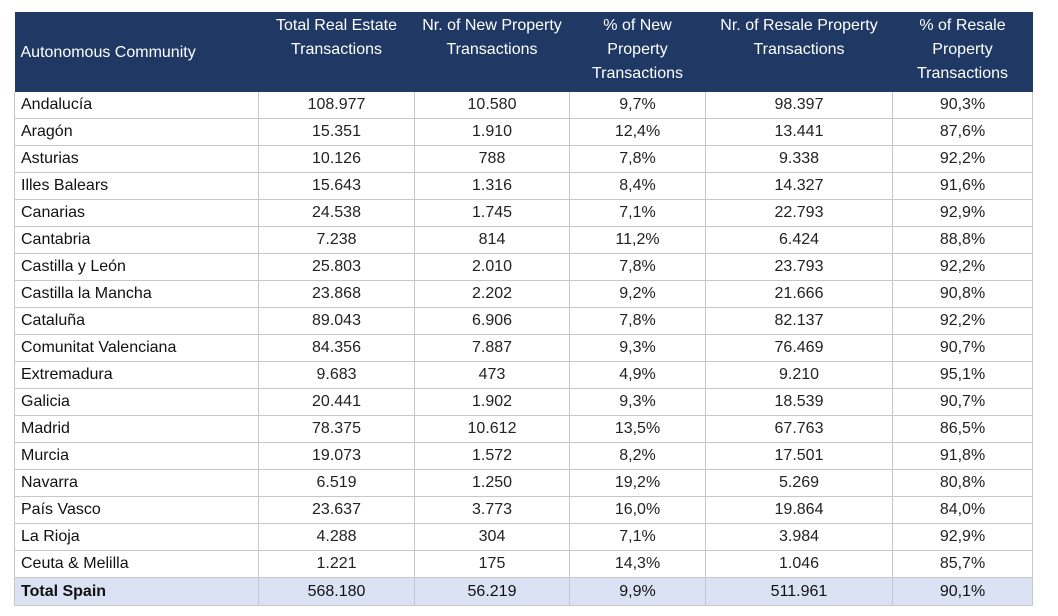 This screenshot has height=616, width=1058. What do you see at coordinates (637, 294) in the screenshot?
I see `value-cell: 9,2%` at bounding box center [637, 294].